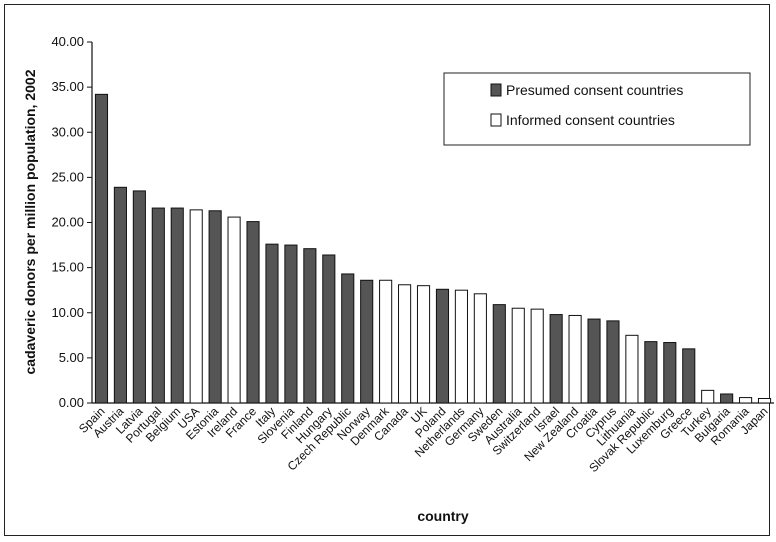 This screenshot has height=542, width=776. What do you see at coordinates (71, 402) in the screenshot?
I see `y-tick-label: 0.00` at bounding box center [71, 402].